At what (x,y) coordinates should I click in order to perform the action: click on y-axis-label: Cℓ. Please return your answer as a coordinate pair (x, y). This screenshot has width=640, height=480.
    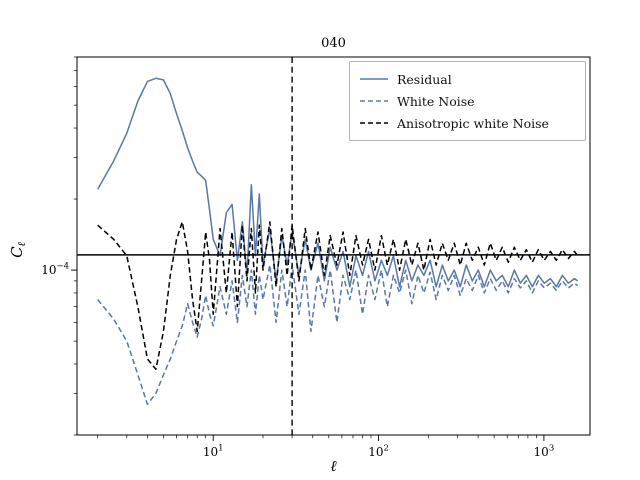
    Looking at the image, I should click on (18, 249).